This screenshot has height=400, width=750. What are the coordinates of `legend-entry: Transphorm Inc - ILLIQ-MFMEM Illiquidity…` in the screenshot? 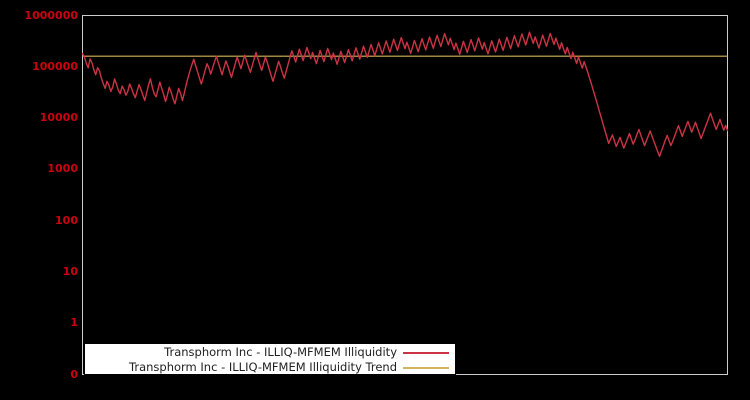 It's located at (271, 367).